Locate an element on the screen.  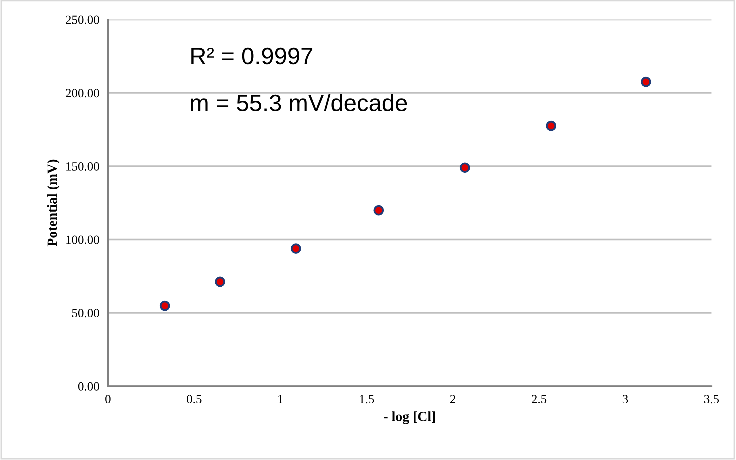
x-tick-label: 0 is located at coordinates (108, 399).